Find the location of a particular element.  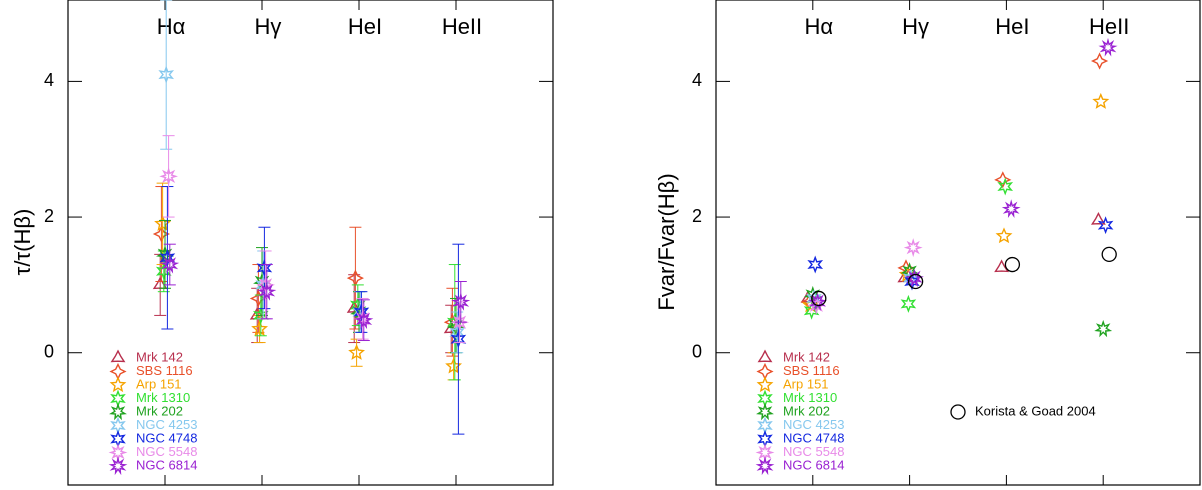

y-axis-label: τ/τ(Hβ) is located at coordinates (22, 242).